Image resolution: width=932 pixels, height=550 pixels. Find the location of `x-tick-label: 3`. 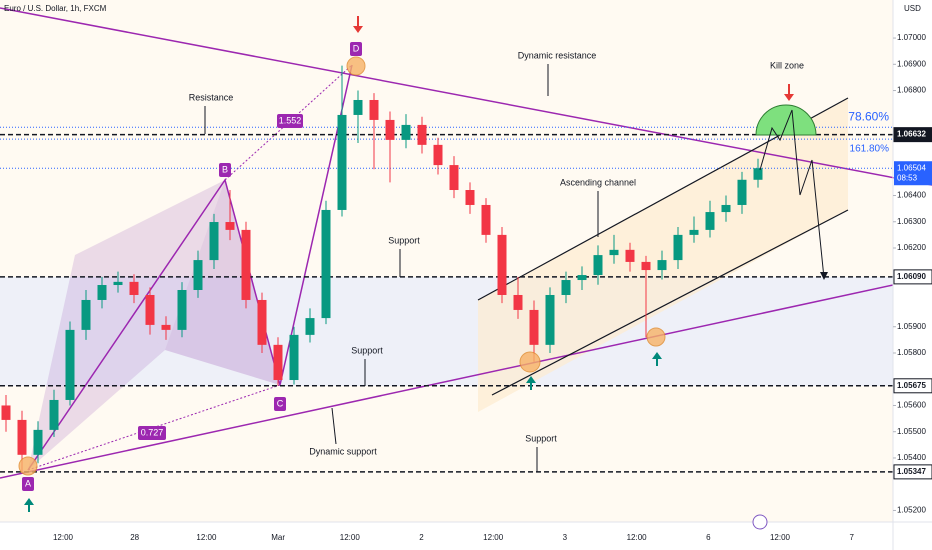

x-tick-label: 3 is located at coordinates (565, 537).